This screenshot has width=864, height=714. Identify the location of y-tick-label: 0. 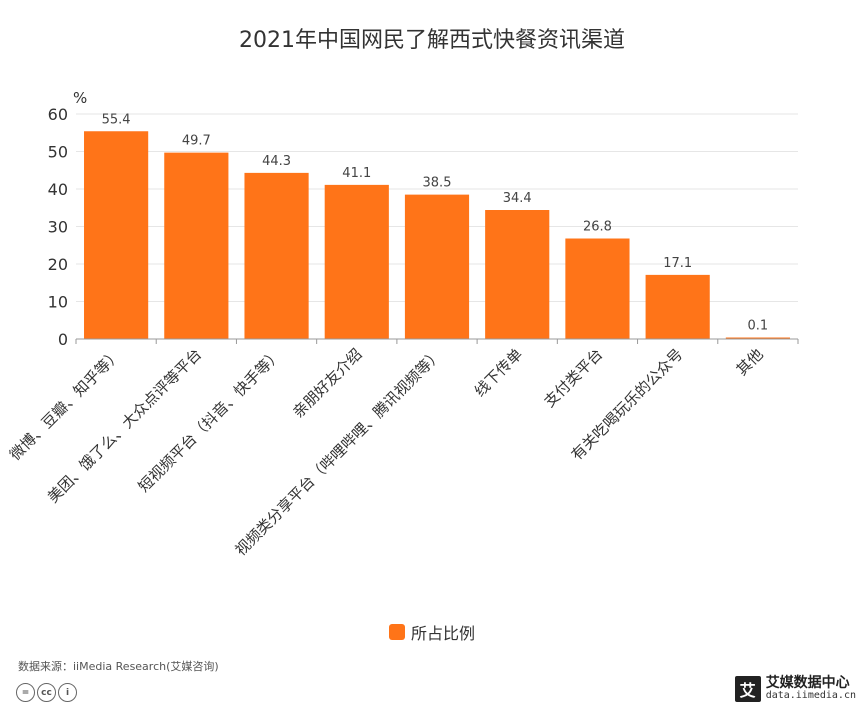
(63, 339).